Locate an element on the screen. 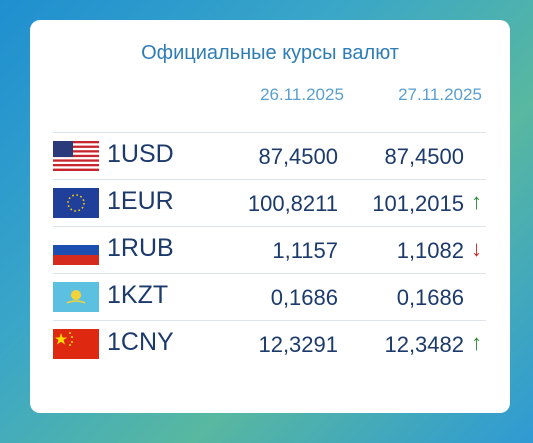 The image size is (533, 443). row: 1RUB 1,1157 1,1082 ↓ is located at coordinates (269, 250).